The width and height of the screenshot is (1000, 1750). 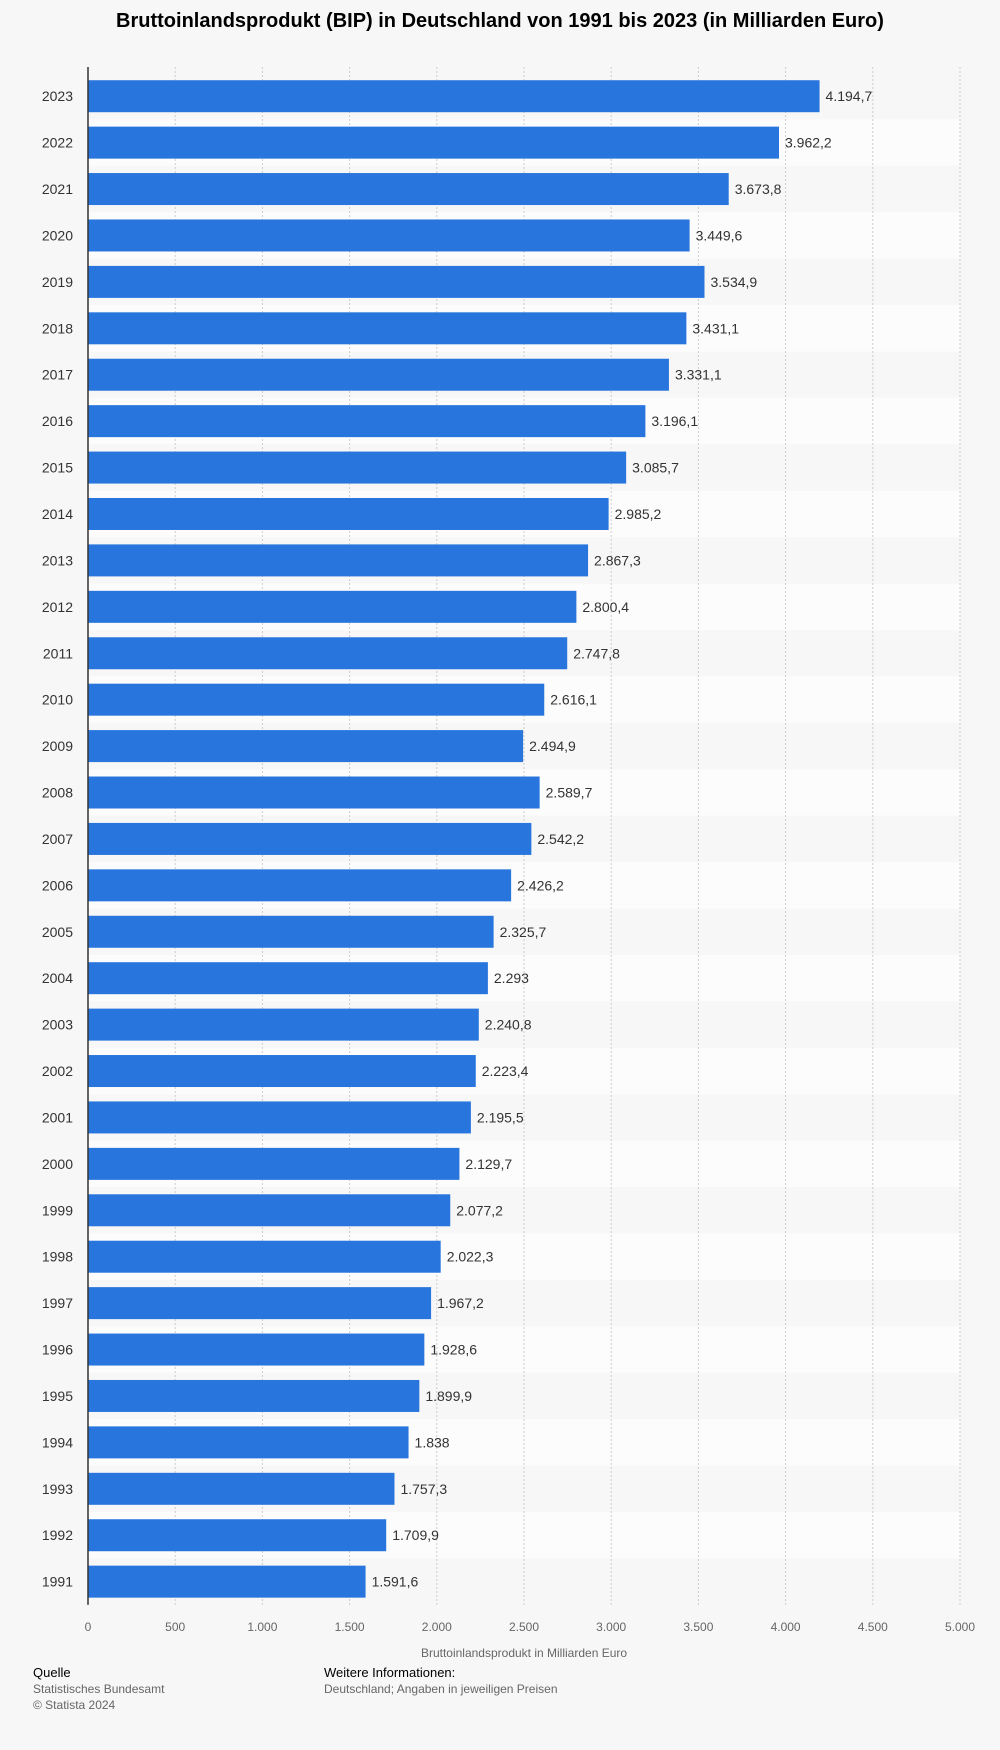 I want to click on source-heading: Quelle, so click(x=52, y=1672).